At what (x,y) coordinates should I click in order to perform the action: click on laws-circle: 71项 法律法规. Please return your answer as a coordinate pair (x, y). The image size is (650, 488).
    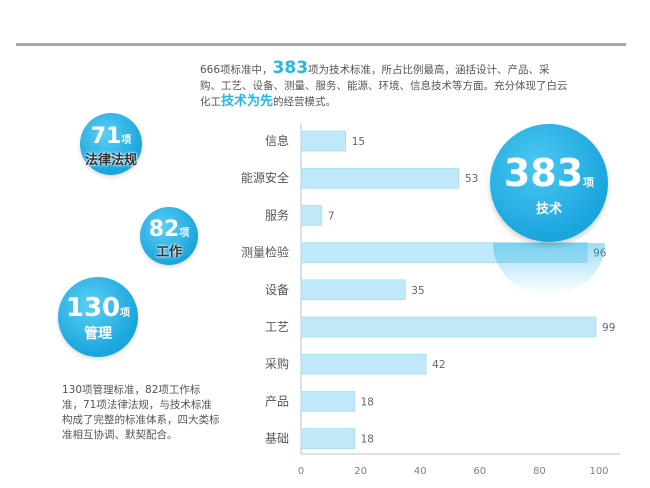
    Looking at the image, I should click on (111, 144).